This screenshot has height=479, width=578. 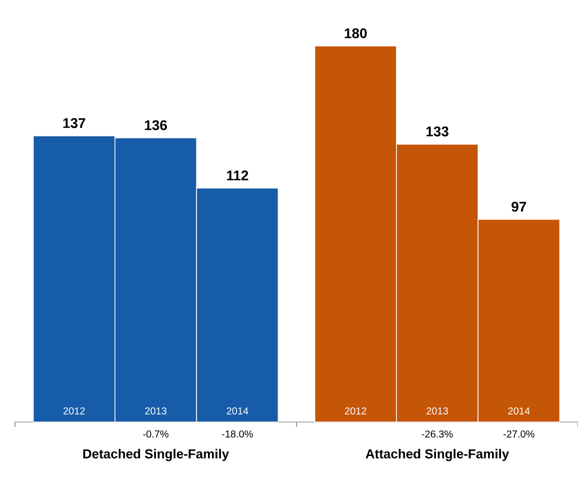 What do you see at coordinates (74, 123) in the screenshot?
I see `data-label: 137` at bounding box center [74, 123].